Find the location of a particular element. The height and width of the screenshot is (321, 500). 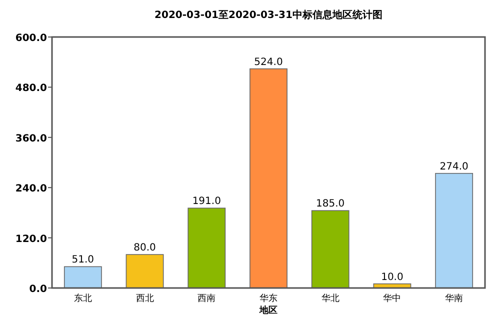

data-label: 185.0 is located at coordinates (330, 204).